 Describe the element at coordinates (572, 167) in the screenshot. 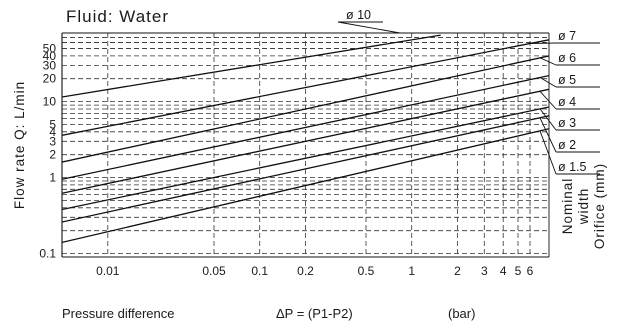

I see `series-label: ø 1.5` at that location.